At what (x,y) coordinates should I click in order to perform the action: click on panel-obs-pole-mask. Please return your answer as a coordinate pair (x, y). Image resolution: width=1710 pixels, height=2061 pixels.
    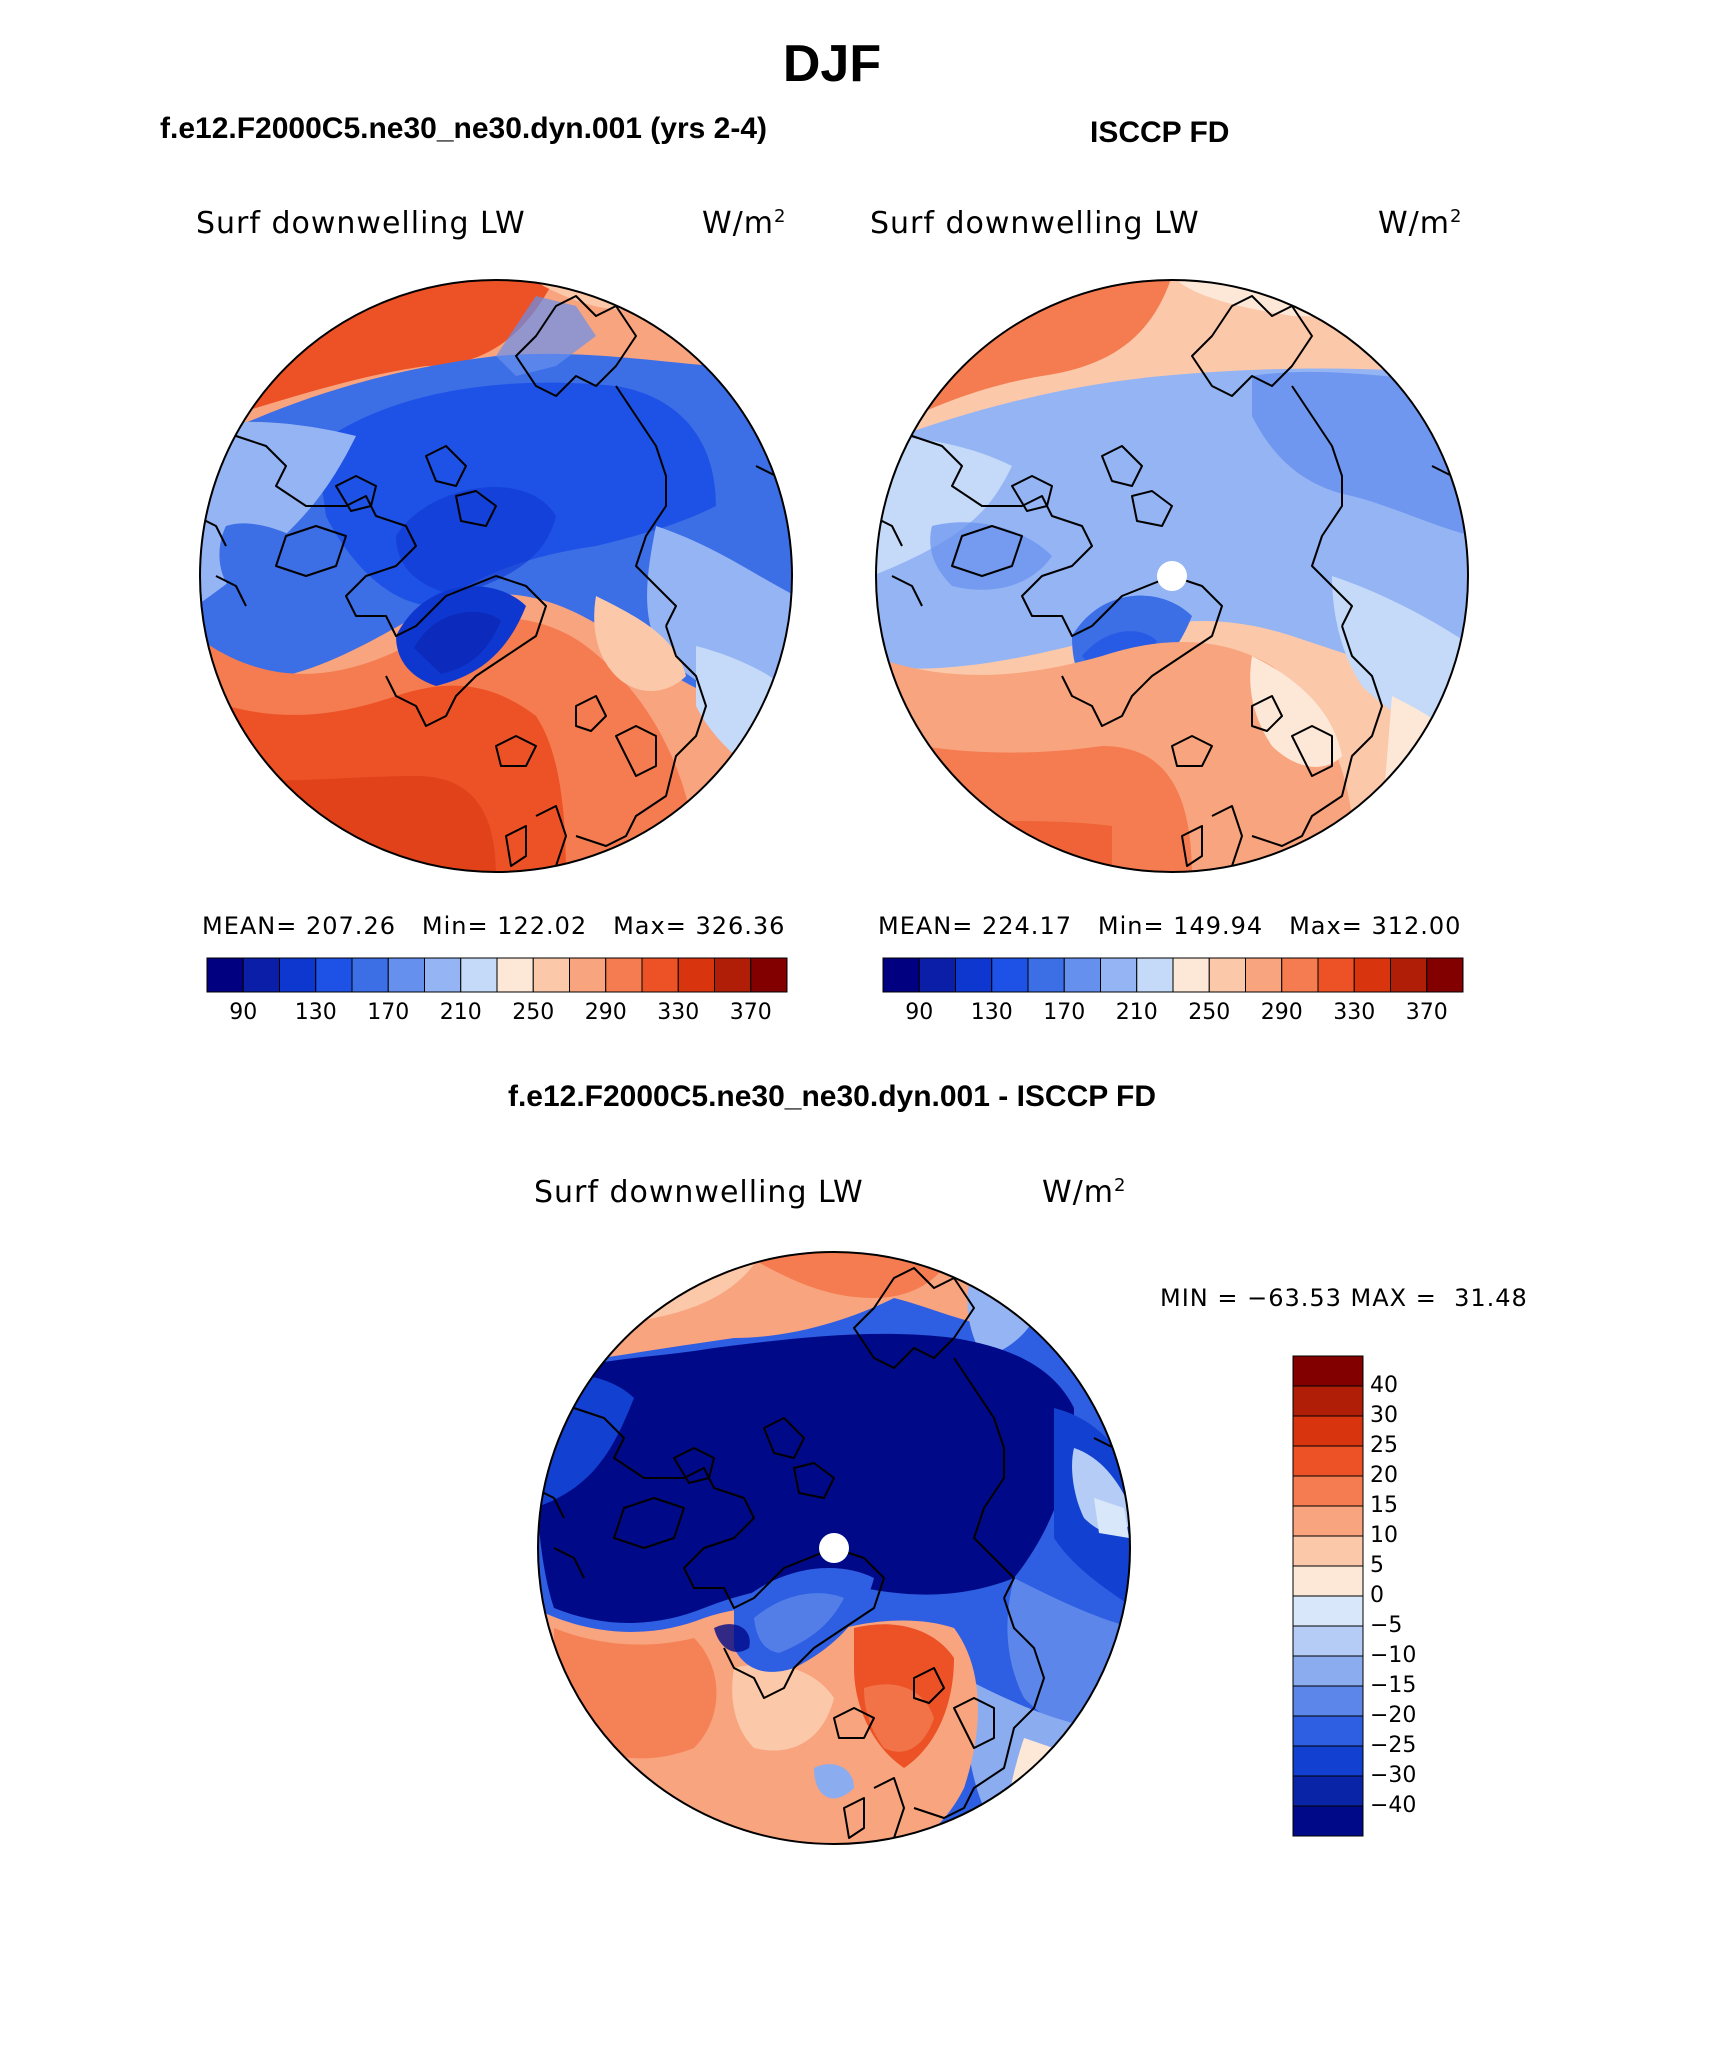
    Looking at the image, I should click on (1172, 576).